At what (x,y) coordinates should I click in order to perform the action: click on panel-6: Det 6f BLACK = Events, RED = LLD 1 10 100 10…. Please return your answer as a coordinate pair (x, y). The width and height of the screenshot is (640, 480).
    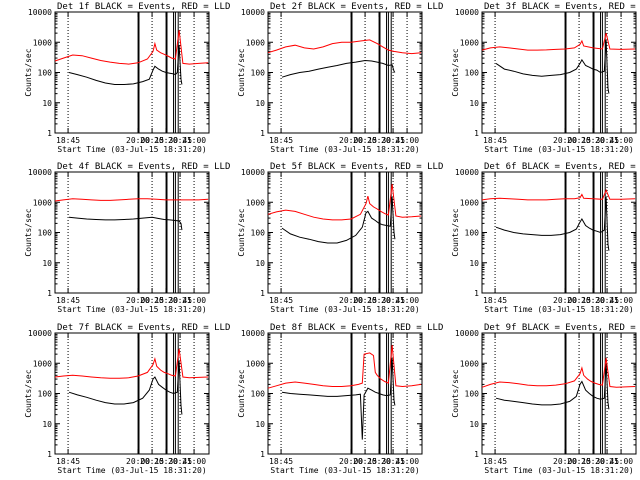
    Looking at the image, I should click on (545, 238).